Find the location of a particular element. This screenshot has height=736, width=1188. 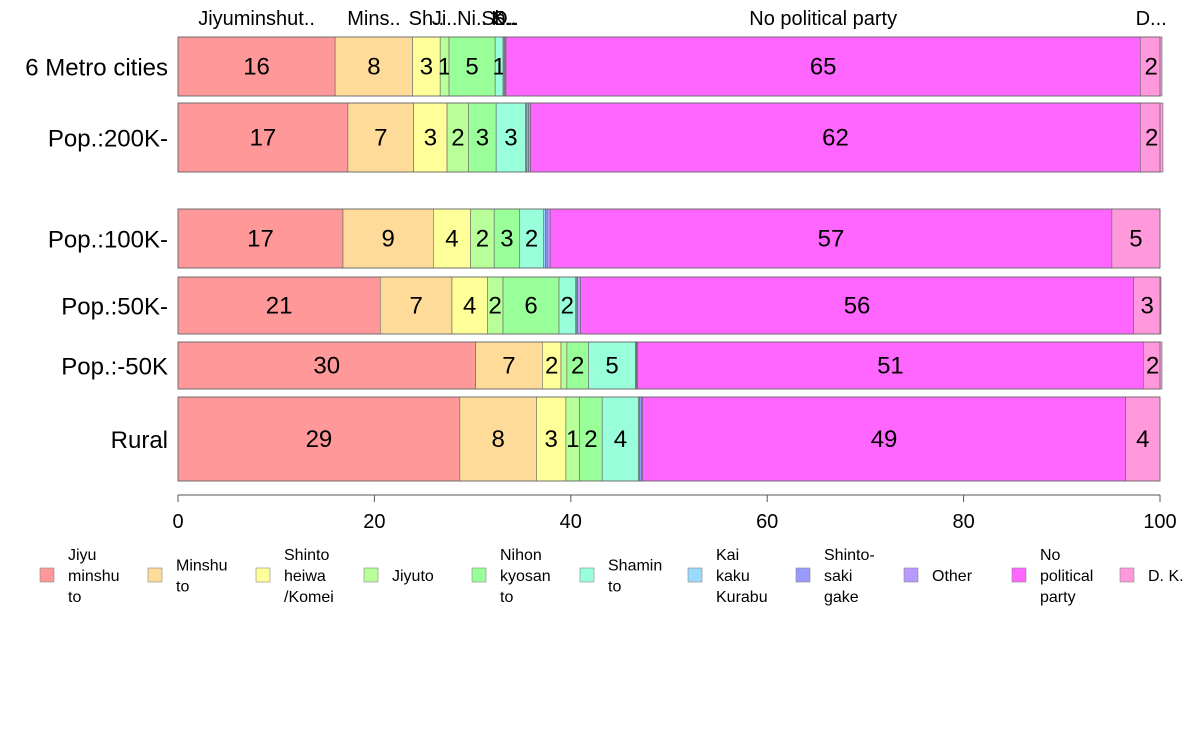

data-label: 49 is located at coordinates (884, 439).